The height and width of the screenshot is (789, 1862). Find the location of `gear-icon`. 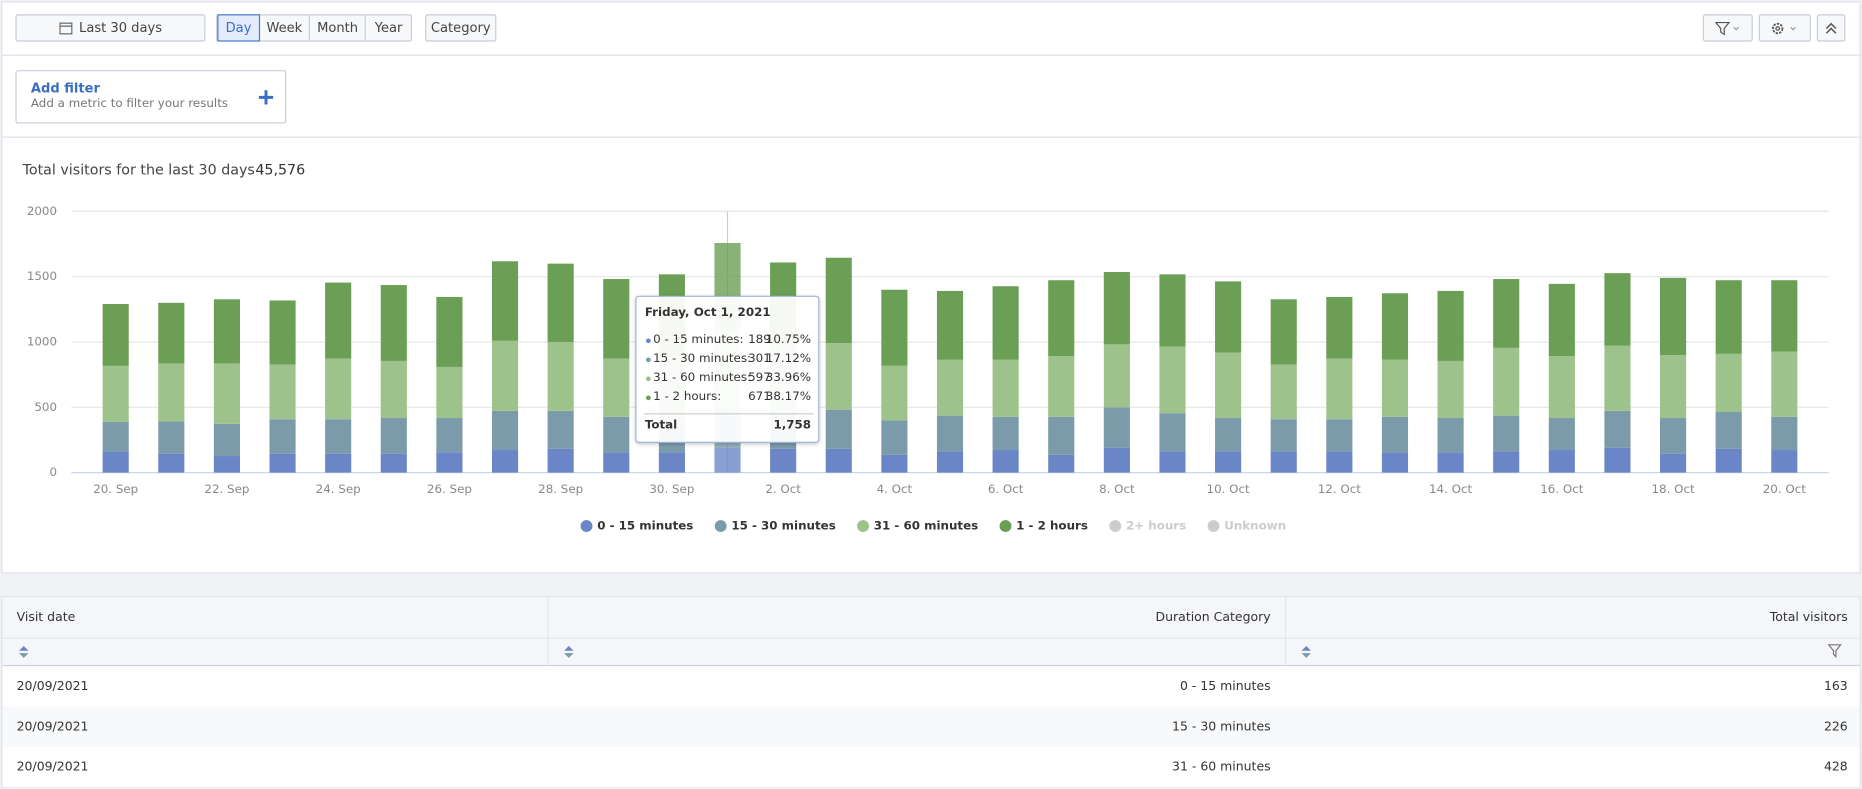

gear-icon is located at coordinates (1784, 28).